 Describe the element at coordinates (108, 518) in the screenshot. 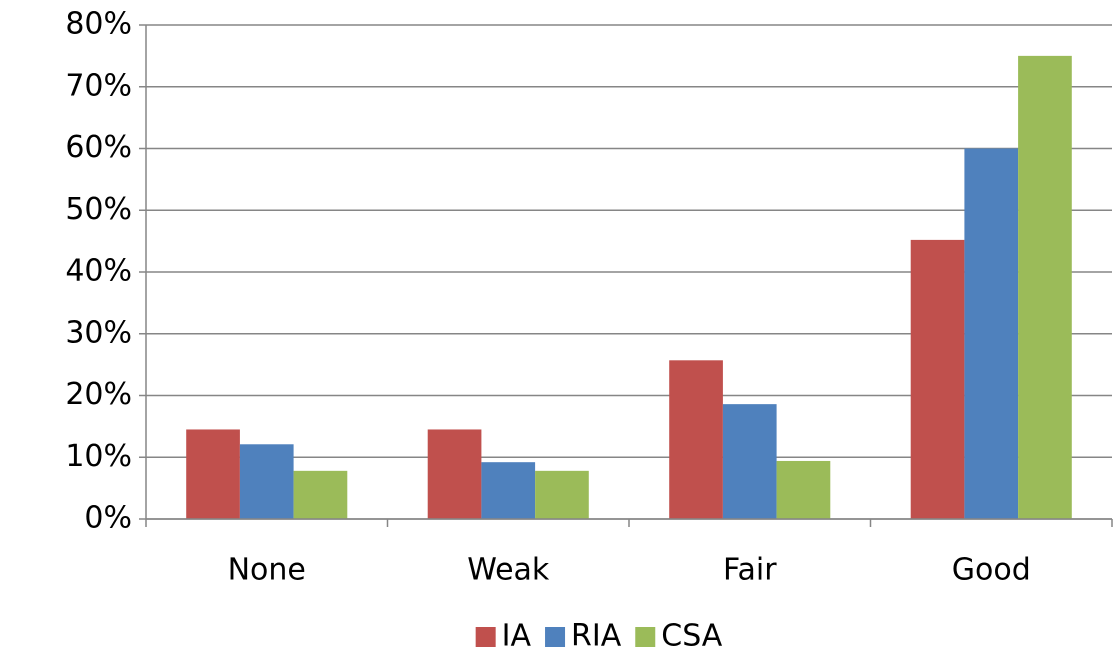

I see `y-tick-label: 0%` at that location.